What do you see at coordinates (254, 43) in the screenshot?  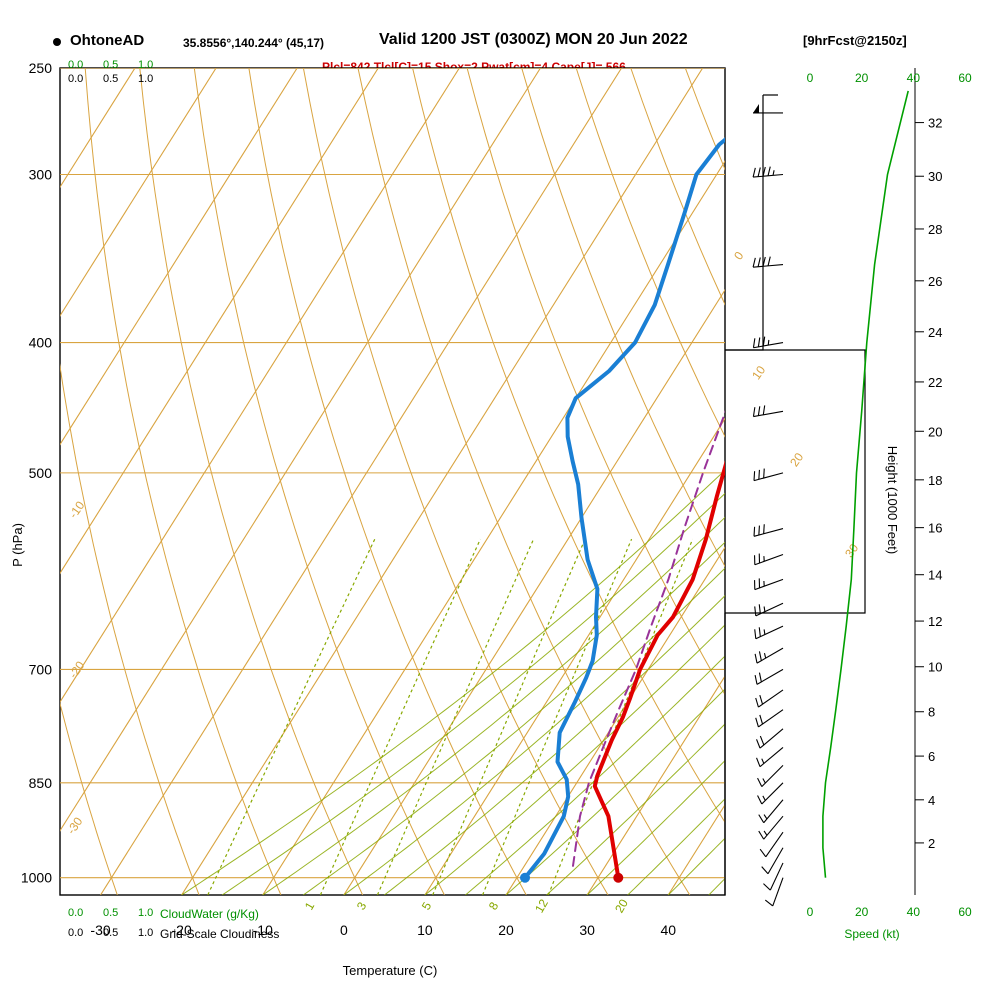 I see `station-coords: 35.8556°,140.244° (45,17)` at bounding box center [254, 43].